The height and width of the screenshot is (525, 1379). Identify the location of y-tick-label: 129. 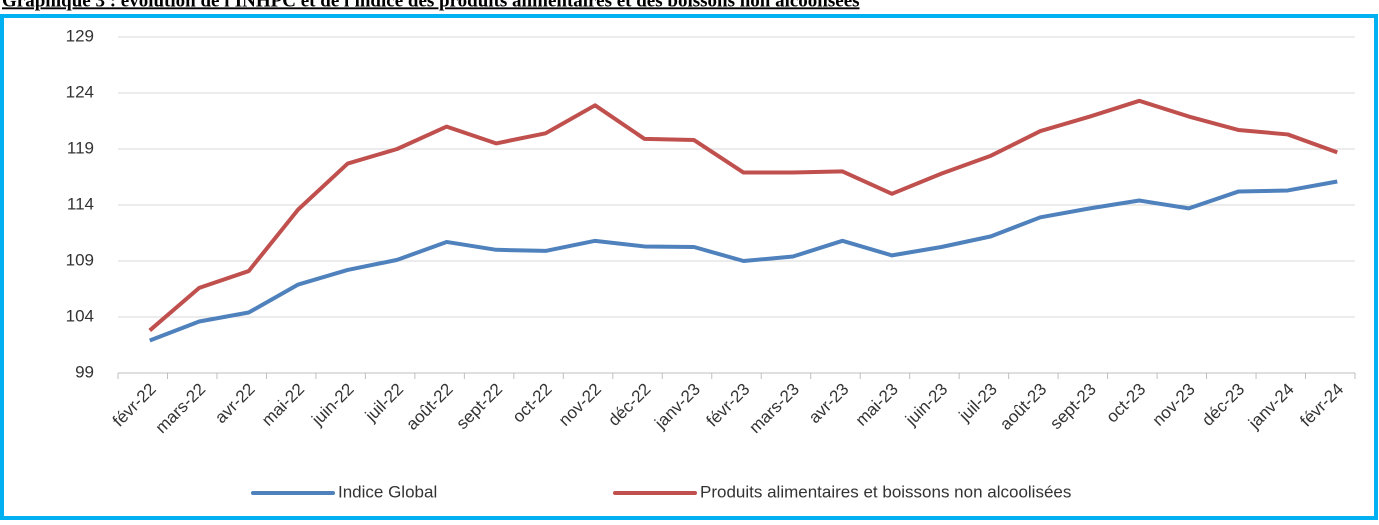
(80, 35).